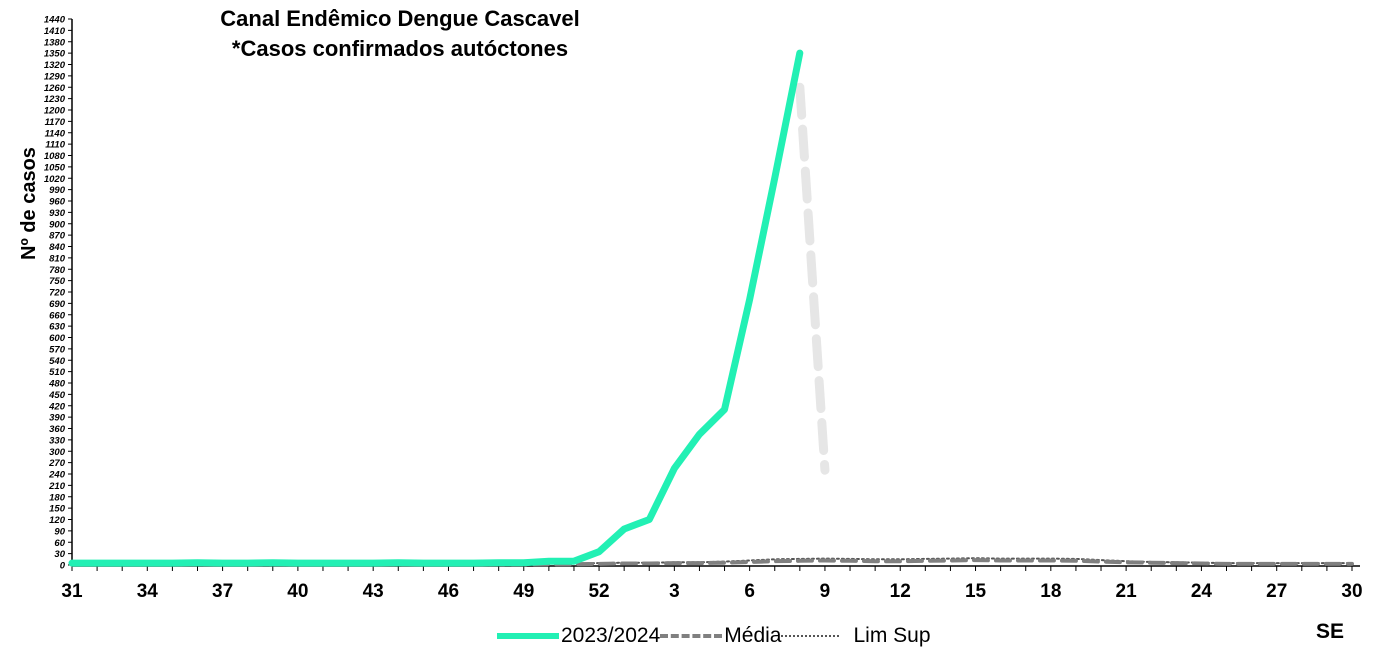 This screenshot has height=652, width=1373. What do you see at coordinates (55, 76) in the screenshot?
I see `y-tick-label: 1290` at bounding box center [55, 76].